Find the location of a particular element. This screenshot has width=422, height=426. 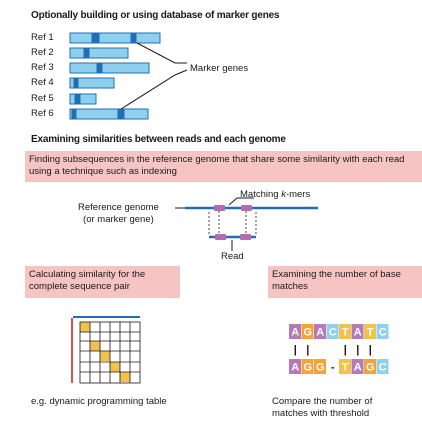

top-seq-base-2: A is located at coordinates (320, 333).